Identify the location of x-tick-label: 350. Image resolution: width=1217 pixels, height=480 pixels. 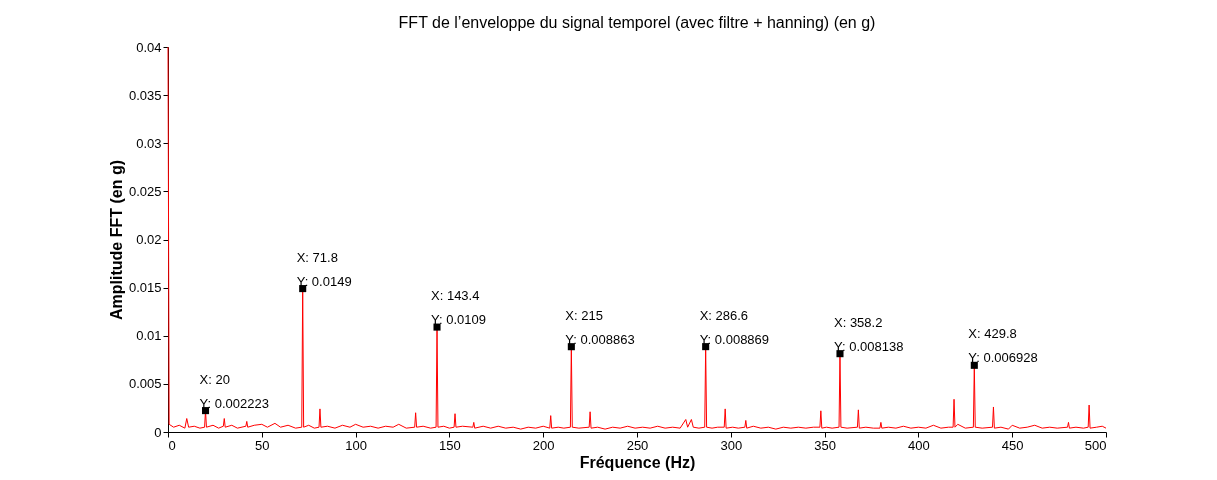
(825, 445).